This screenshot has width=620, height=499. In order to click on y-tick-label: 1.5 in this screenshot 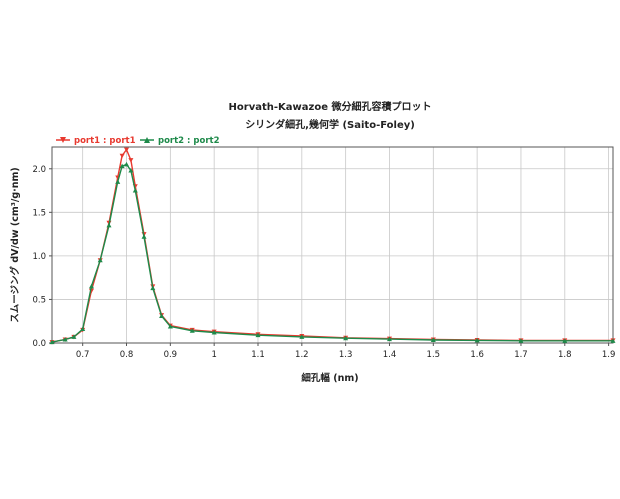, I will do `click(39, 213)`.